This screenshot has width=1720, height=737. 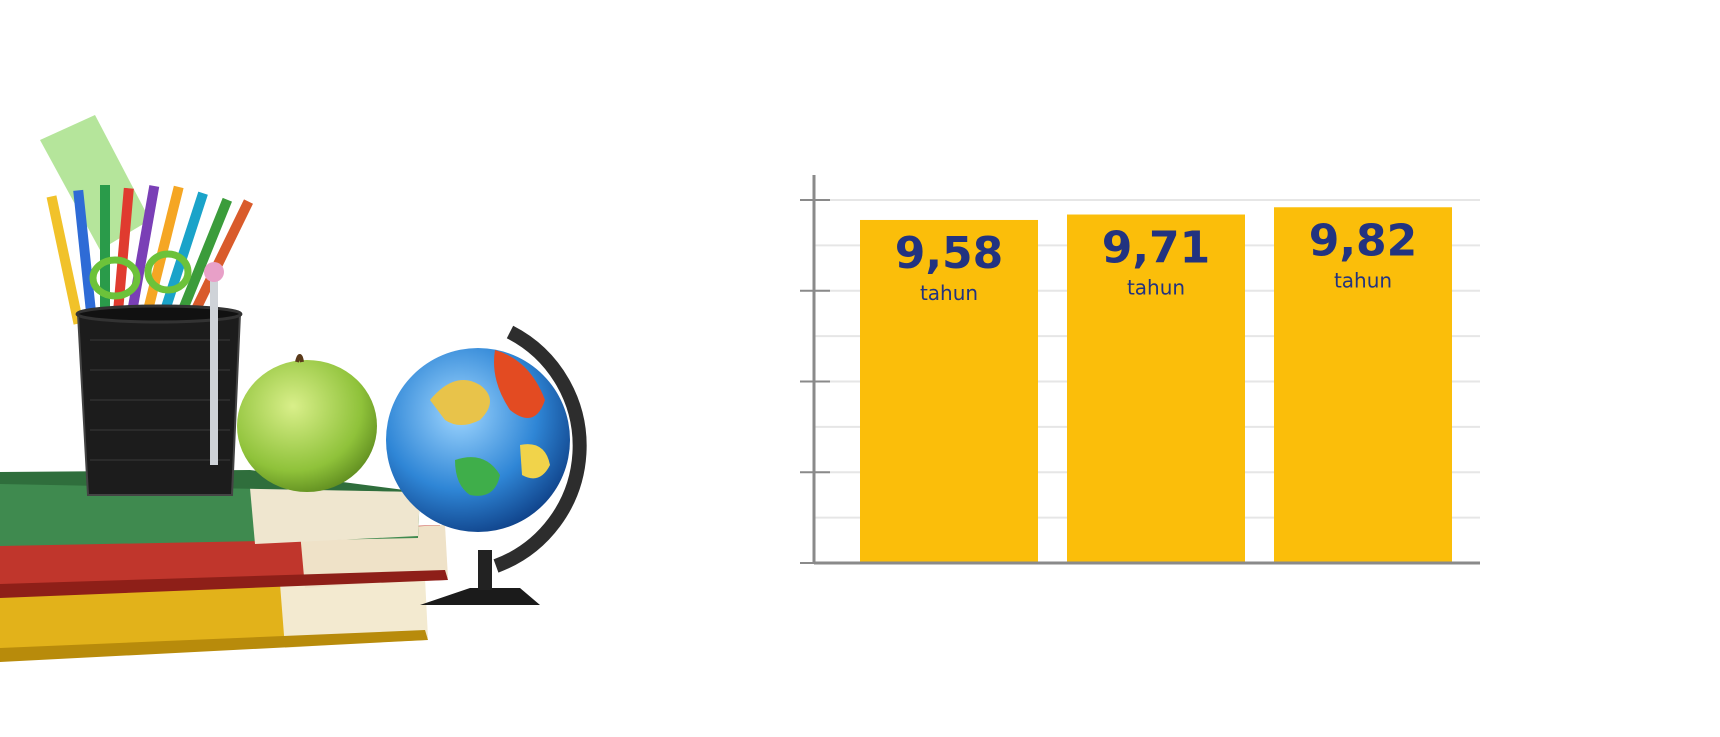 I want to click on pencil-cup-icon, so click(x=146, y=305).